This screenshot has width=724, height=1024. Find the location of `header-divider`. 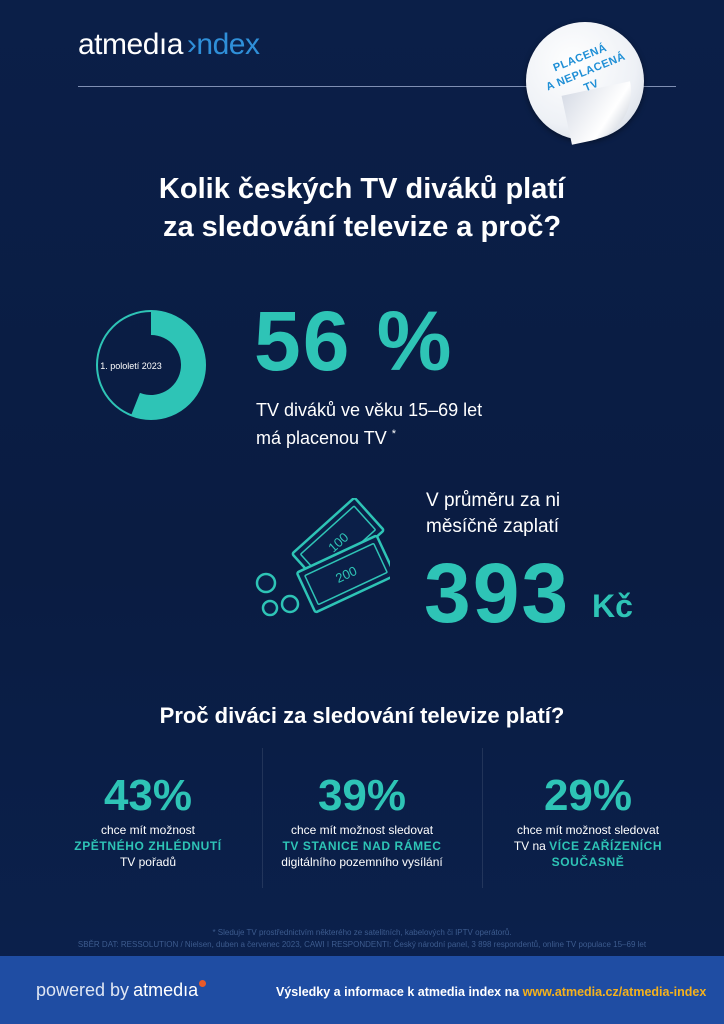

header-divider is located at coordinates (377, 86).